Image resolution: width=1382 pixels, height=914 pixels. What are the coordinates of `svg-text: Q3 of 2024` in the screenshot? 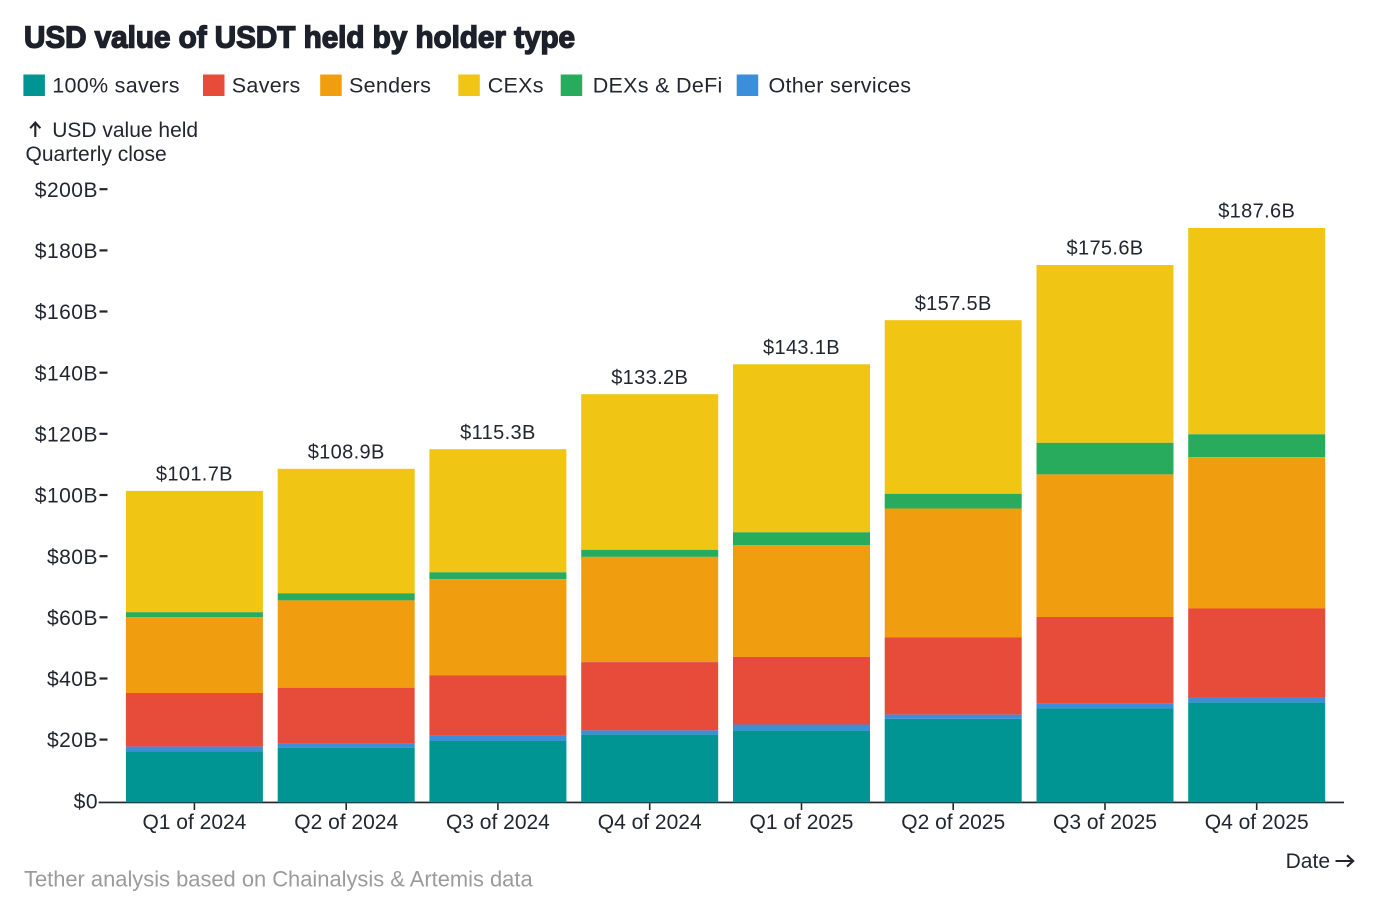 It's located at (498, 822).